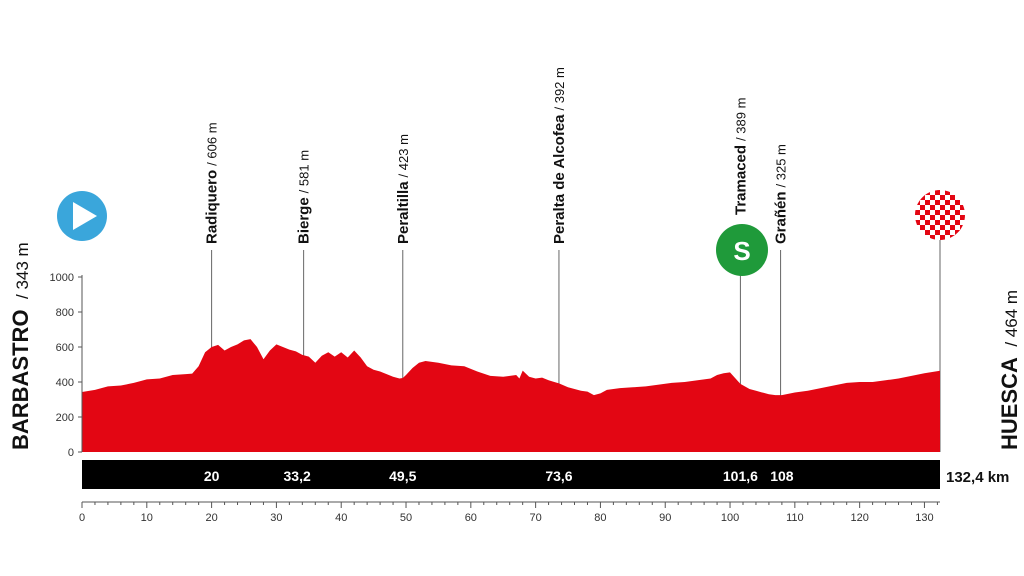  What do you see at coordinates (66, 365) in the screenshot?
I see `y-axis: 0 200 400 600 800 1000` at bounding box center [66, 365].